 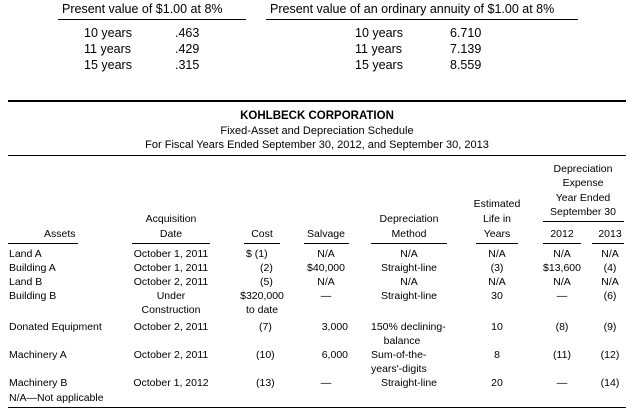 What do you see at coordinates (108, 65) in the screenshot?
I see `pv-years: 15 years` at bounding box center [108, 65].